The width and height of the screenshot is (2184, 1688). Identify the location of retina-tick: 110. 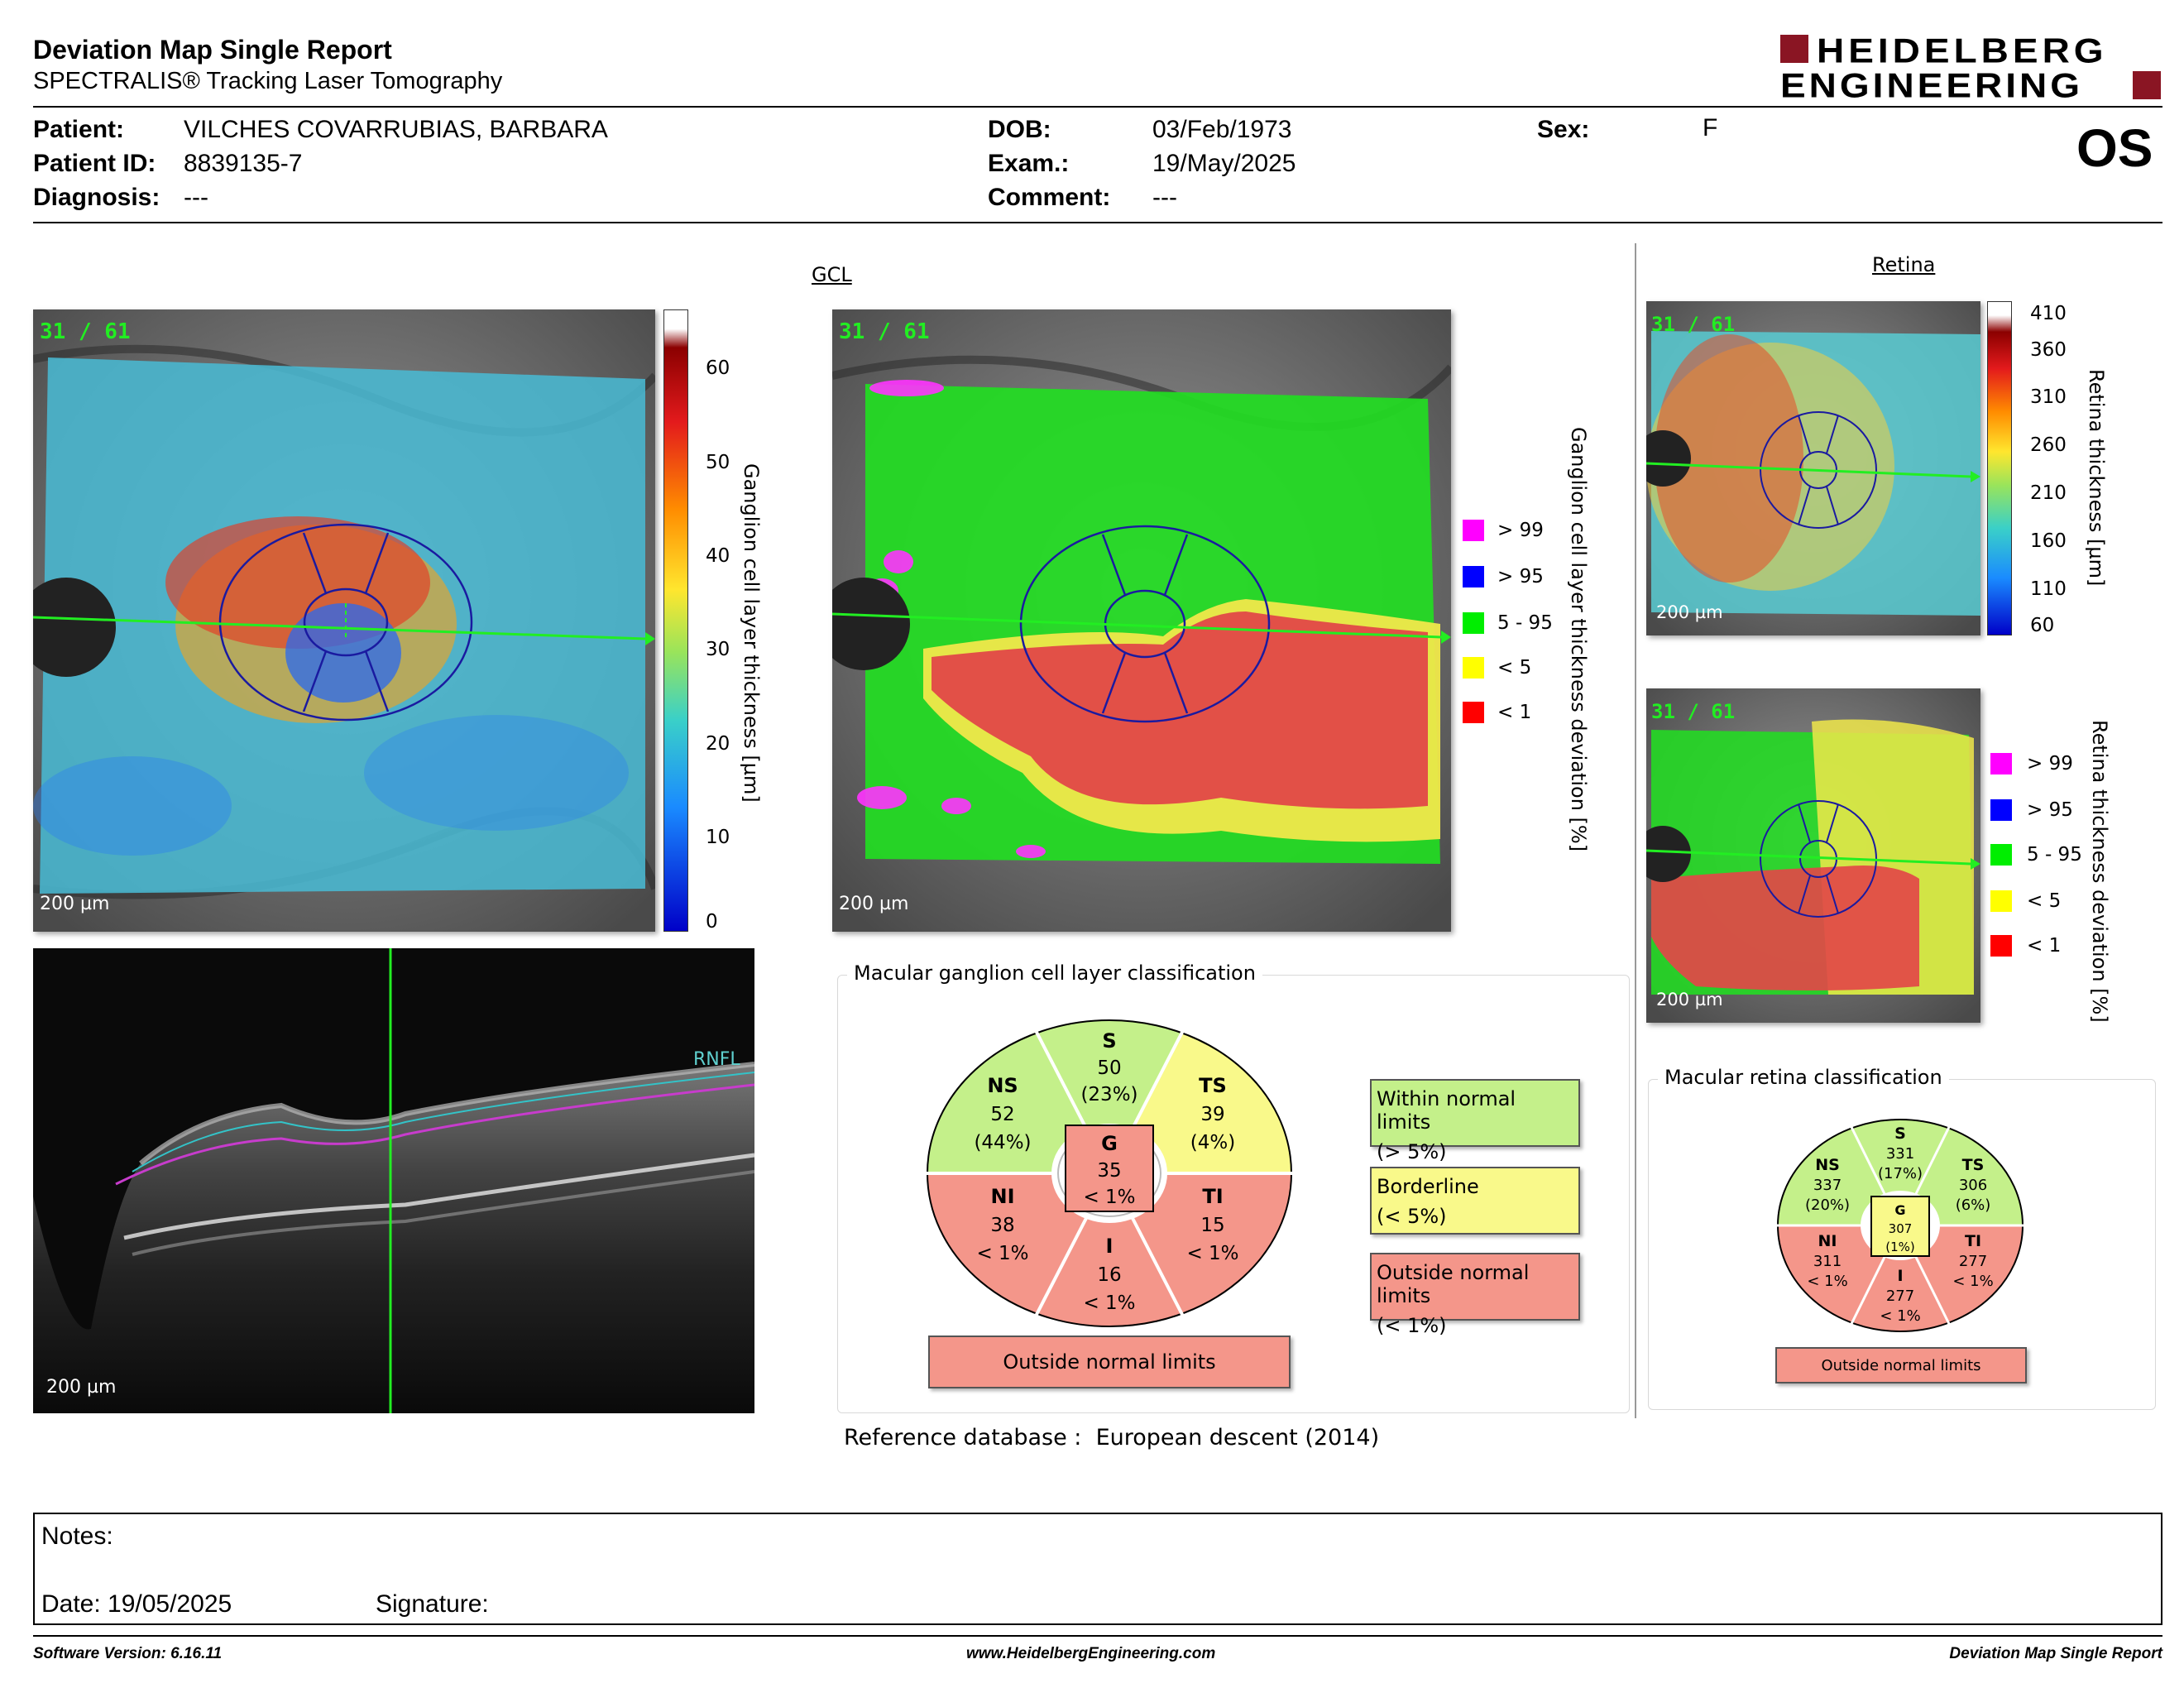
(2048, 589).